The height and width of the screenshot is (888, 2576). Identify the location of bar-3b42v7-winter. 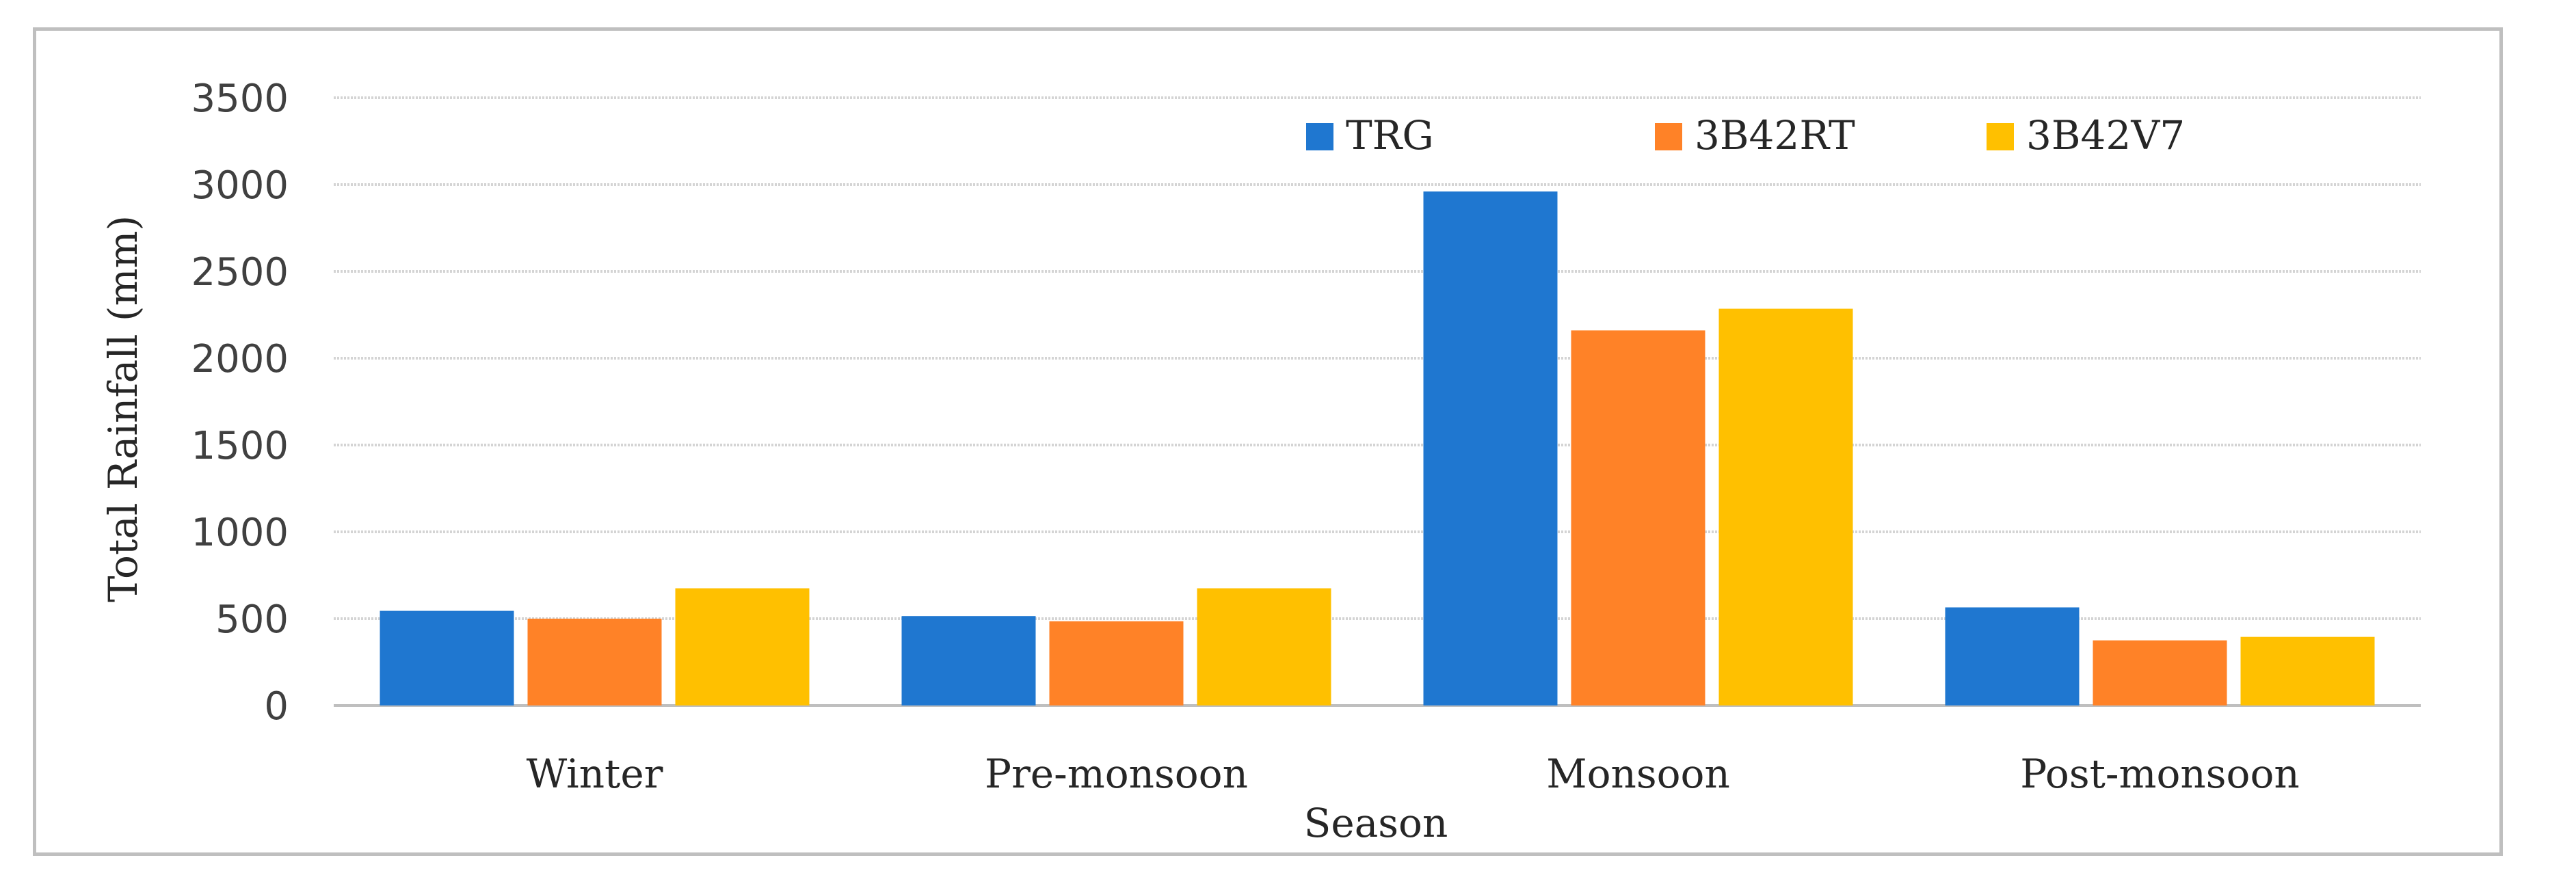
(742, 646).